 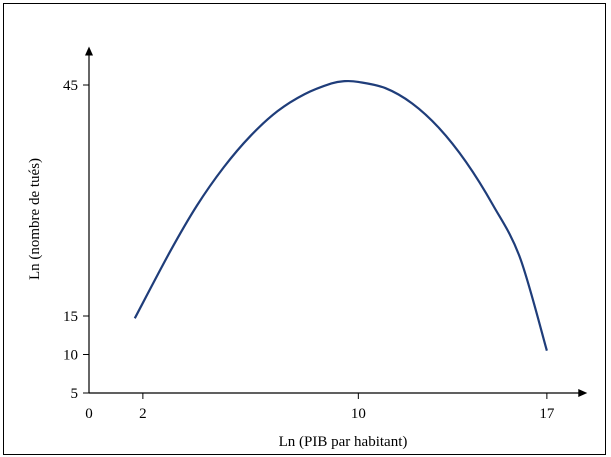 I want to click on x-tick-label: 2, so click(x=143, y=414).